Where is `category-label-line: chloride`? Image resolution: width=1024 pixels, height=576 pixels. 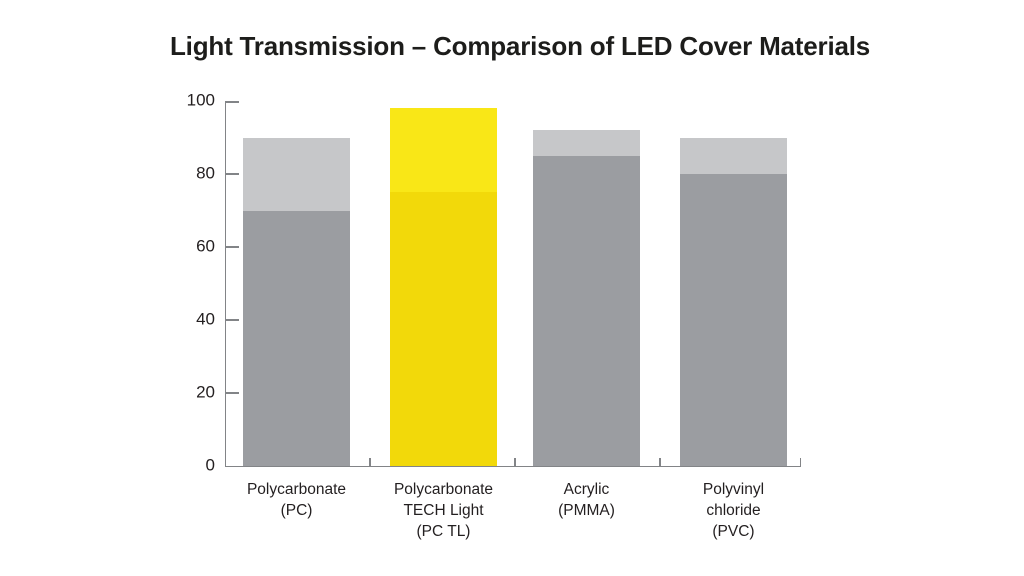 category-label-line: chloride is located at coordinates (733, 510).